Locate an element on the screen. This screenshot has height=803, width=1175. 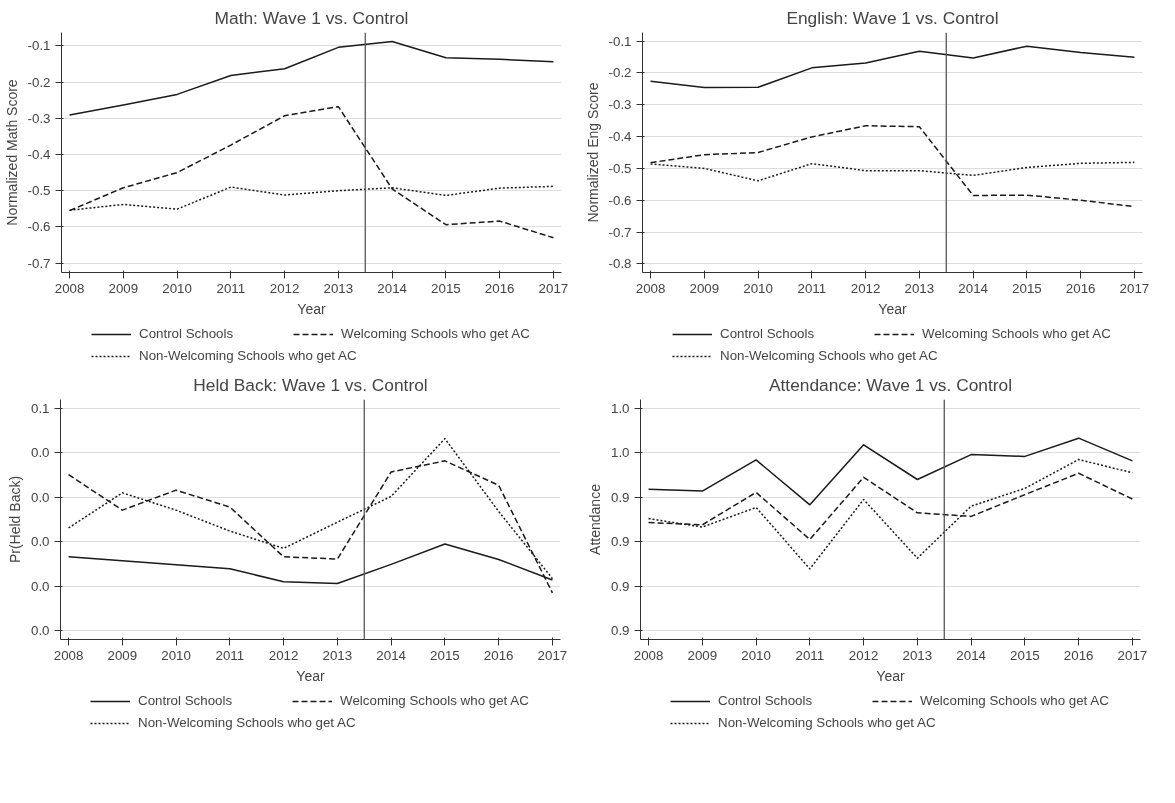
y-axis-title: Pr(Held Back) is located at coordinates (14, 519).